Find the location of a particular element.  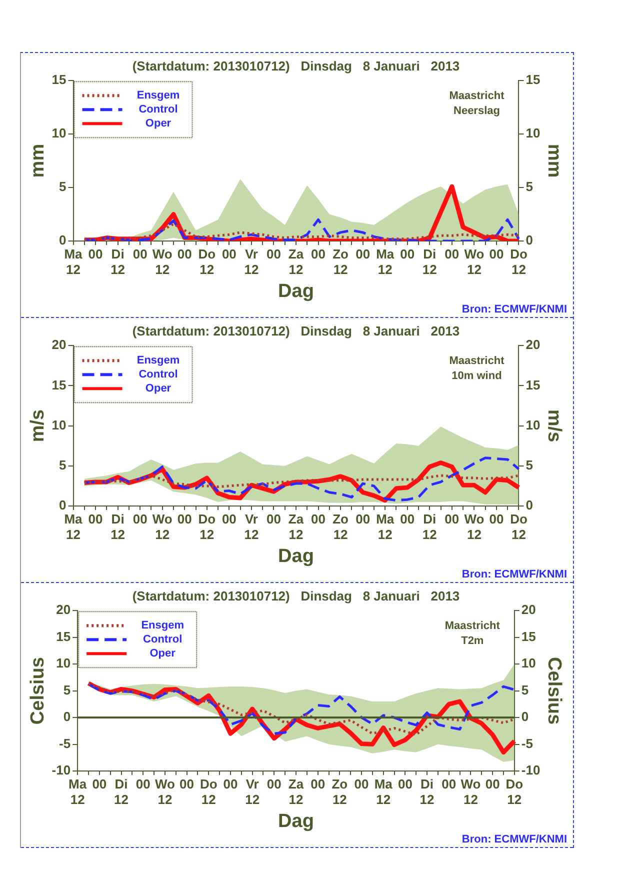

legend-label: Ensgem is located at coordinates (158, 96).